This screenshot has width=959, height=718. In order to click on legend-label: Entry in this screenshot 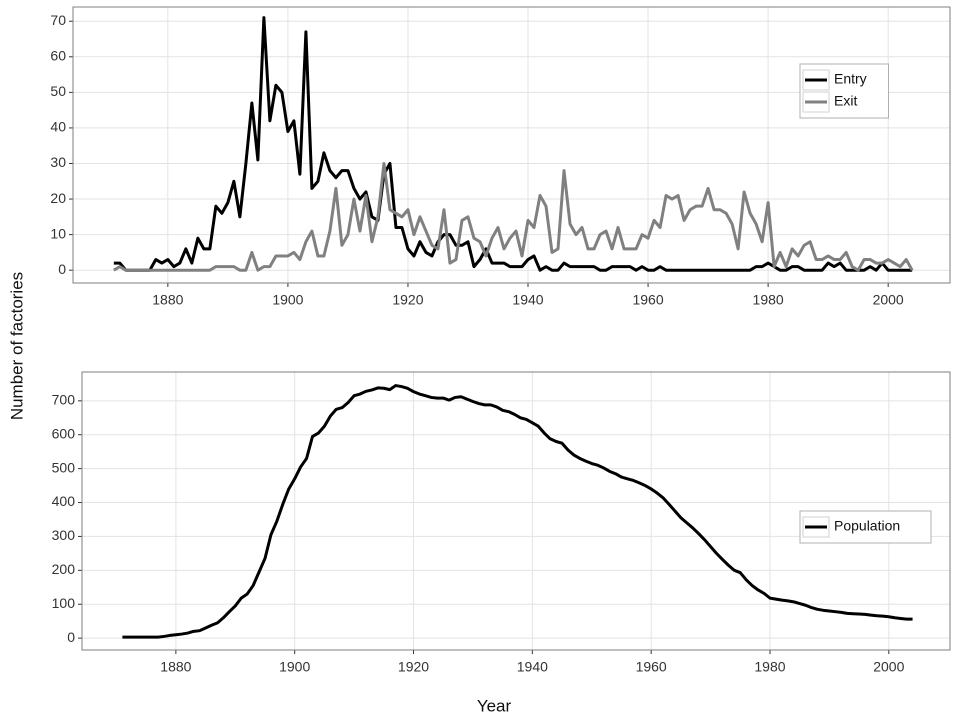, I will do `click(850, 79)`.